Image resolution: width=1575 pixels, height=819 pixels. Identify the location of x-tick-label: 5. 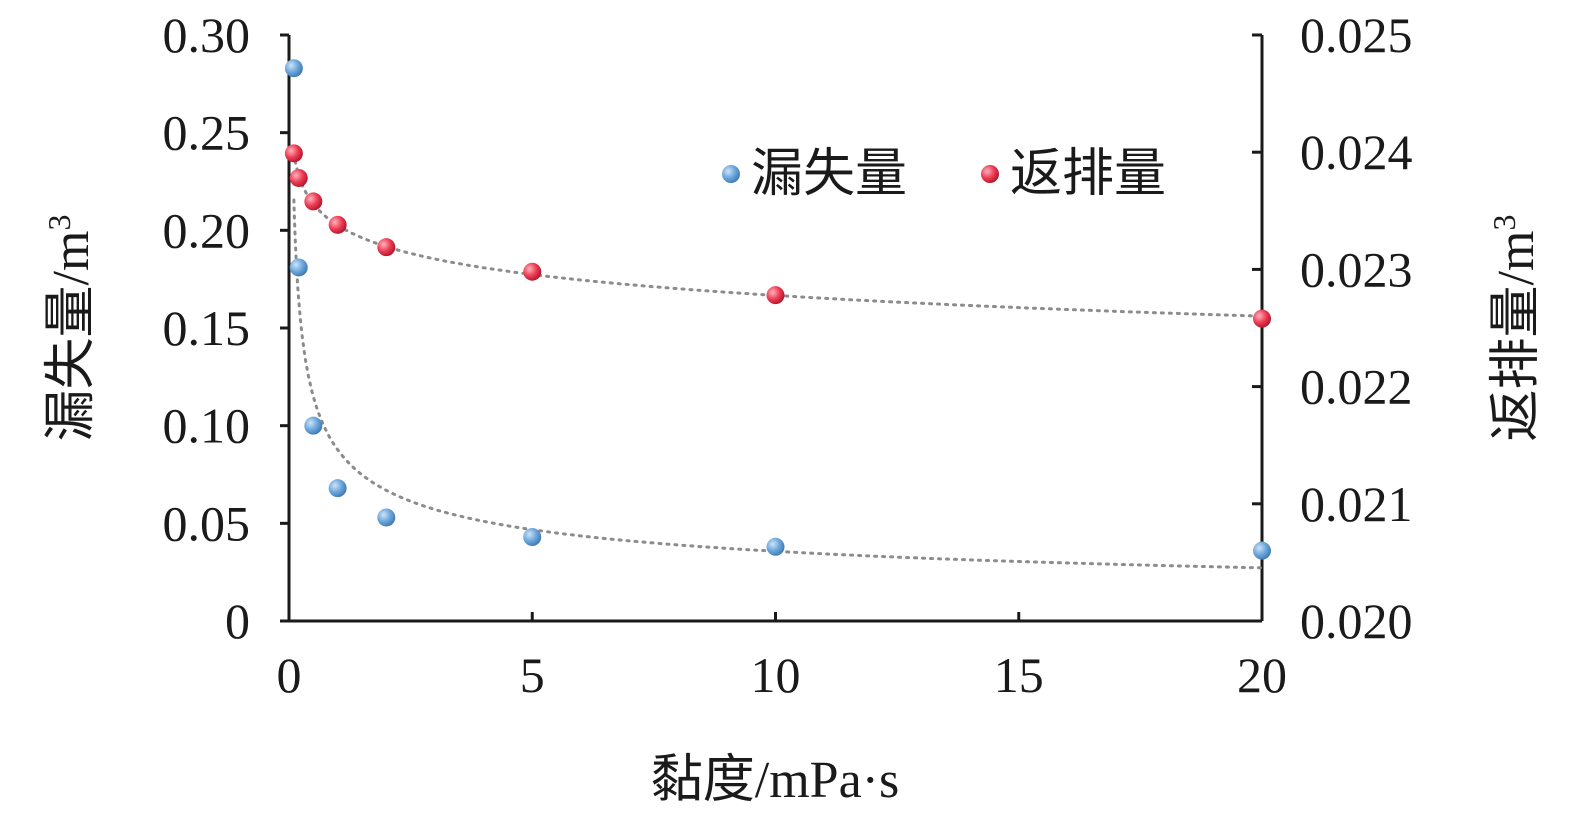
(532, 675).